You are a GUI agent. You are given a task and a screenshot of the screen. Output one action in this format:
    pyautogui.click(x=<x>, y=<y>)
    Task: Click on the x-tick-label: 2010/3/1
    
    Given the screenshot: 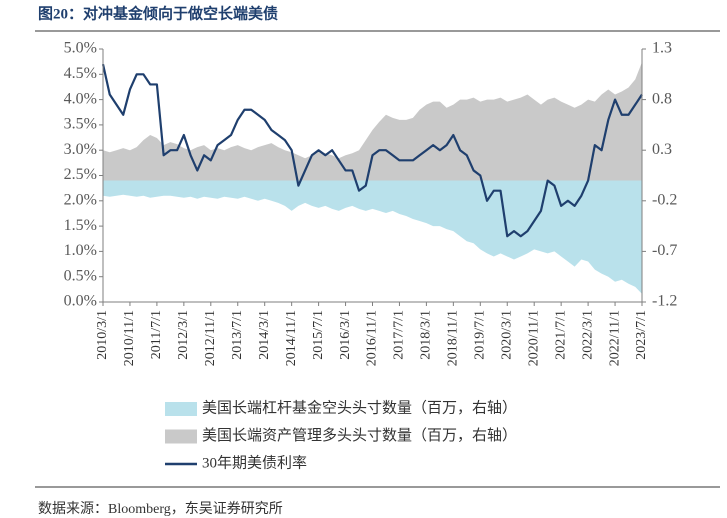 What is the action you would take?
    pyautogui.click(x=102, y=335)
    